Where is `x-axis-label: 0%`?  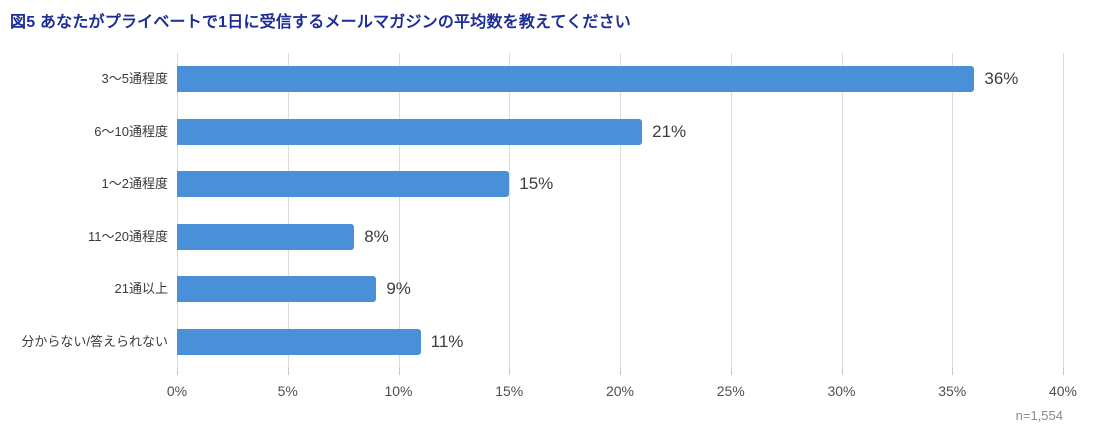
x-axis-label: 0% is located at coordinates (177, 391).